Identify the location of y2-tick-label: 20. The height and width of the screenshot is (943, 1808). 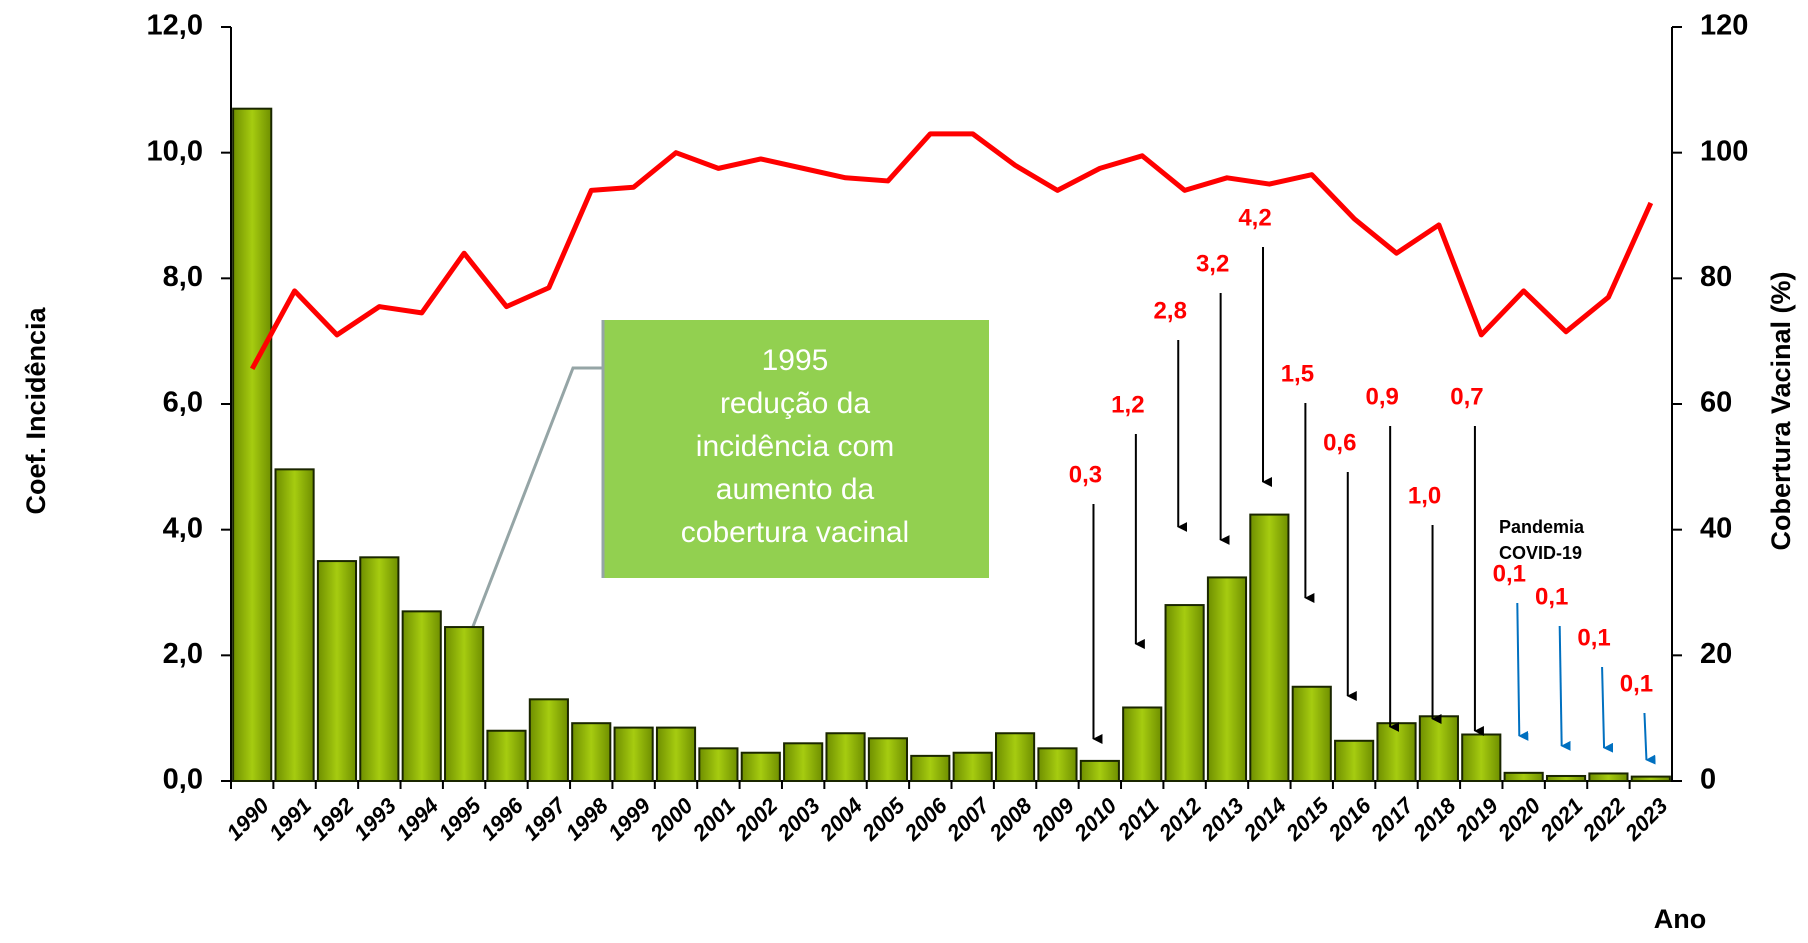
(1716, 654).